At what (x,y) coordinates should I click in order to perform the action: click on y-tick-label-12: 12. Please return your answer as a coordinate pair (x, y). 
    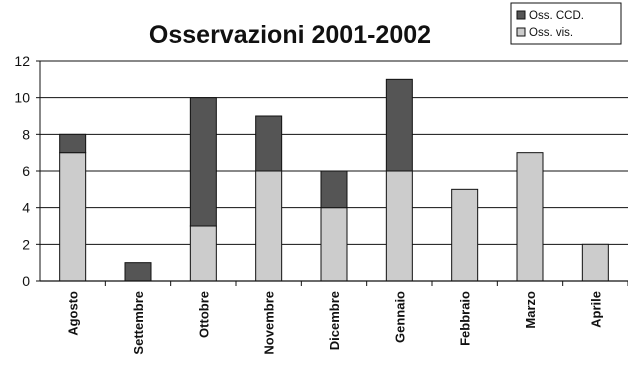
    Looking at the image, I should click on (22, 61).